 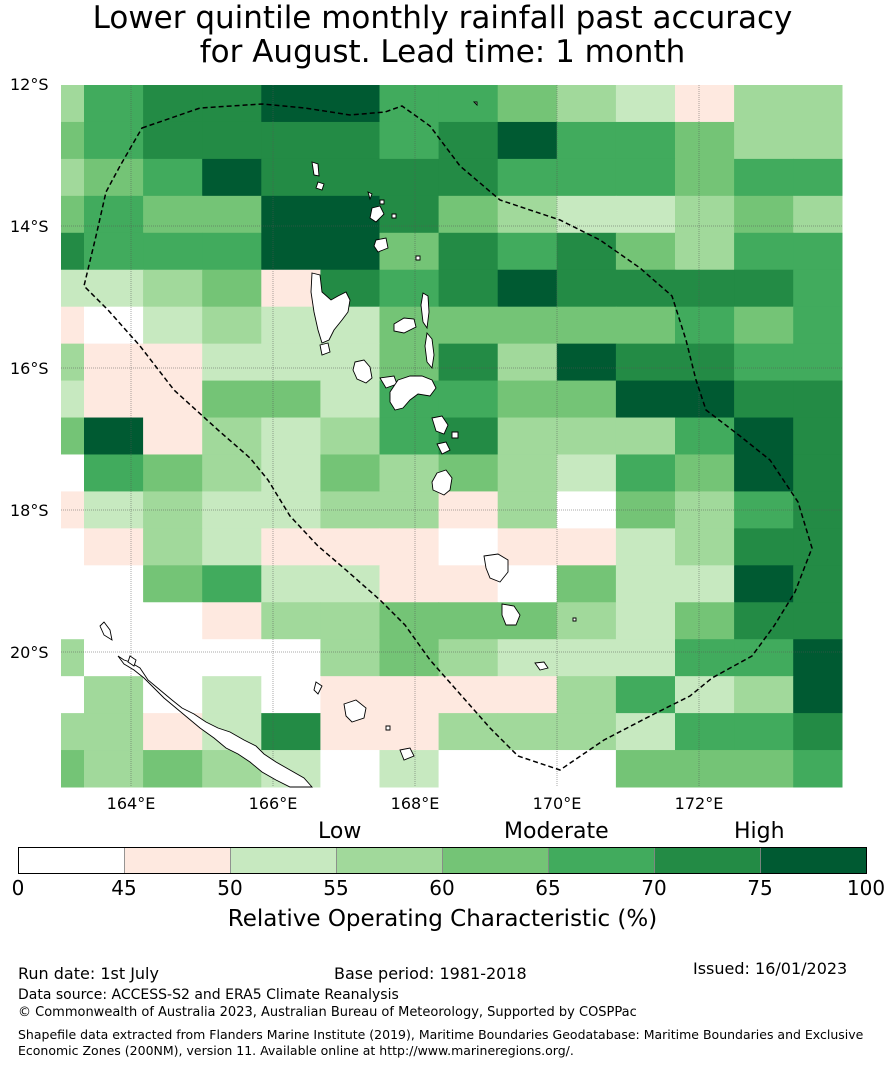 What do you see at coordinates (88, 973) in the screenshot?
I see `run-date: Run date: 1st July` at bounding box center [88, 973].